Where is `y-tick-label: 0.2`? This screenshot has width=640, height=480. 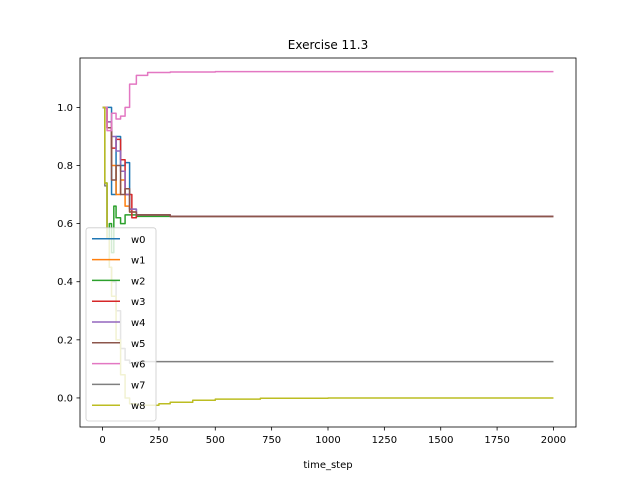
y-tick-label: 0.2 is located at coordinates (65, 340).